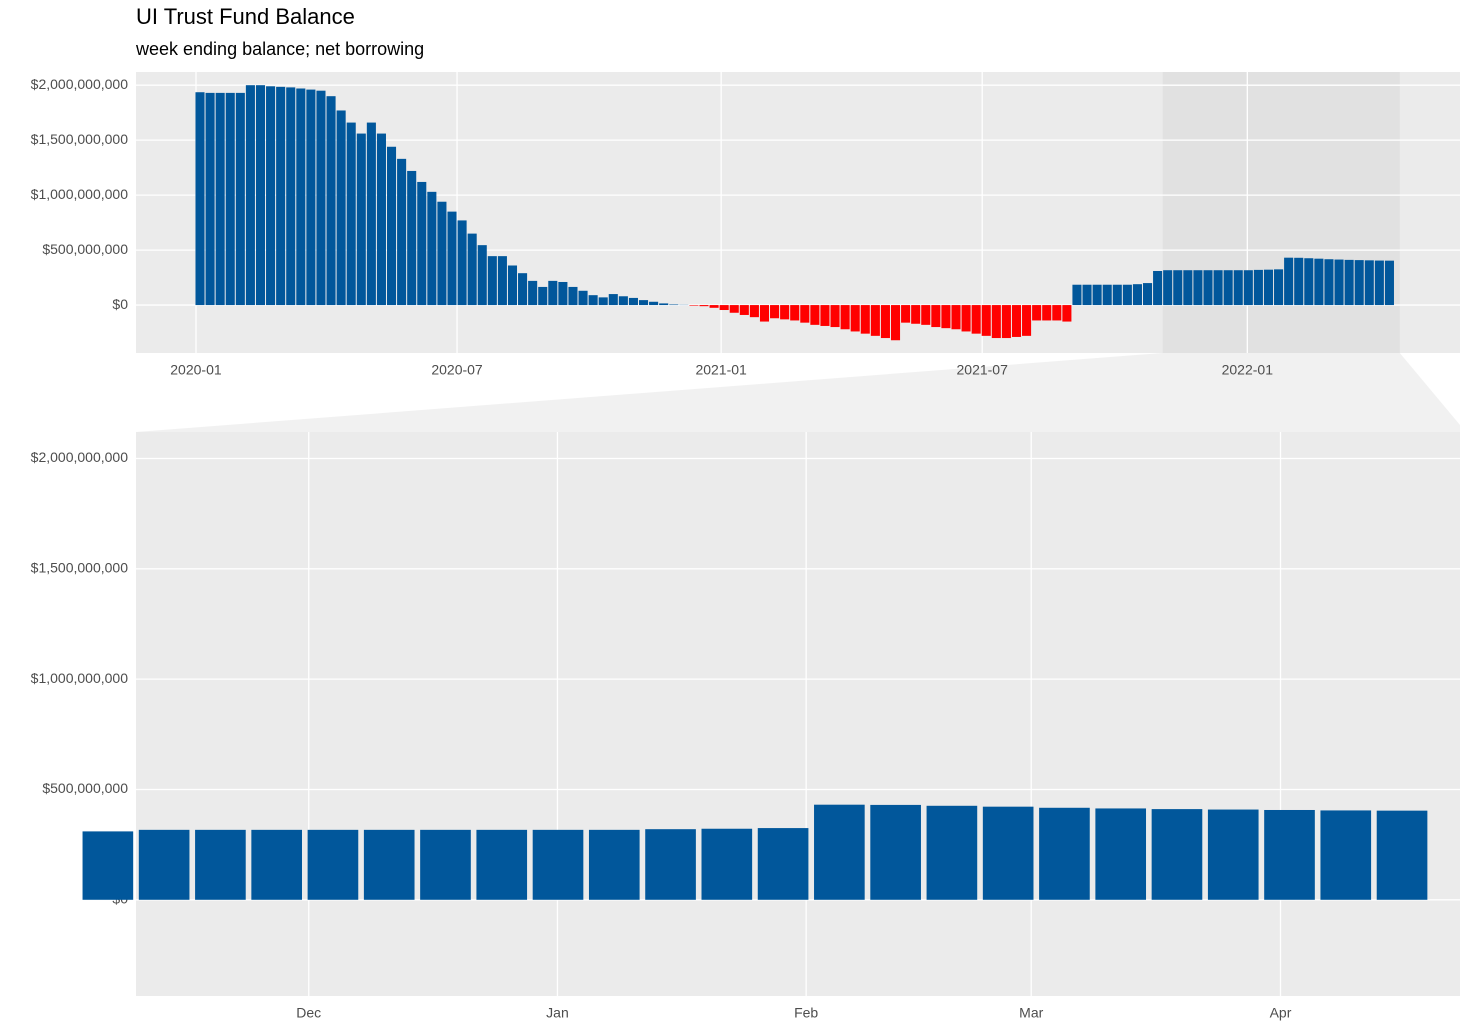  I want to click on y-tick-label: $0, so click(120, 304).